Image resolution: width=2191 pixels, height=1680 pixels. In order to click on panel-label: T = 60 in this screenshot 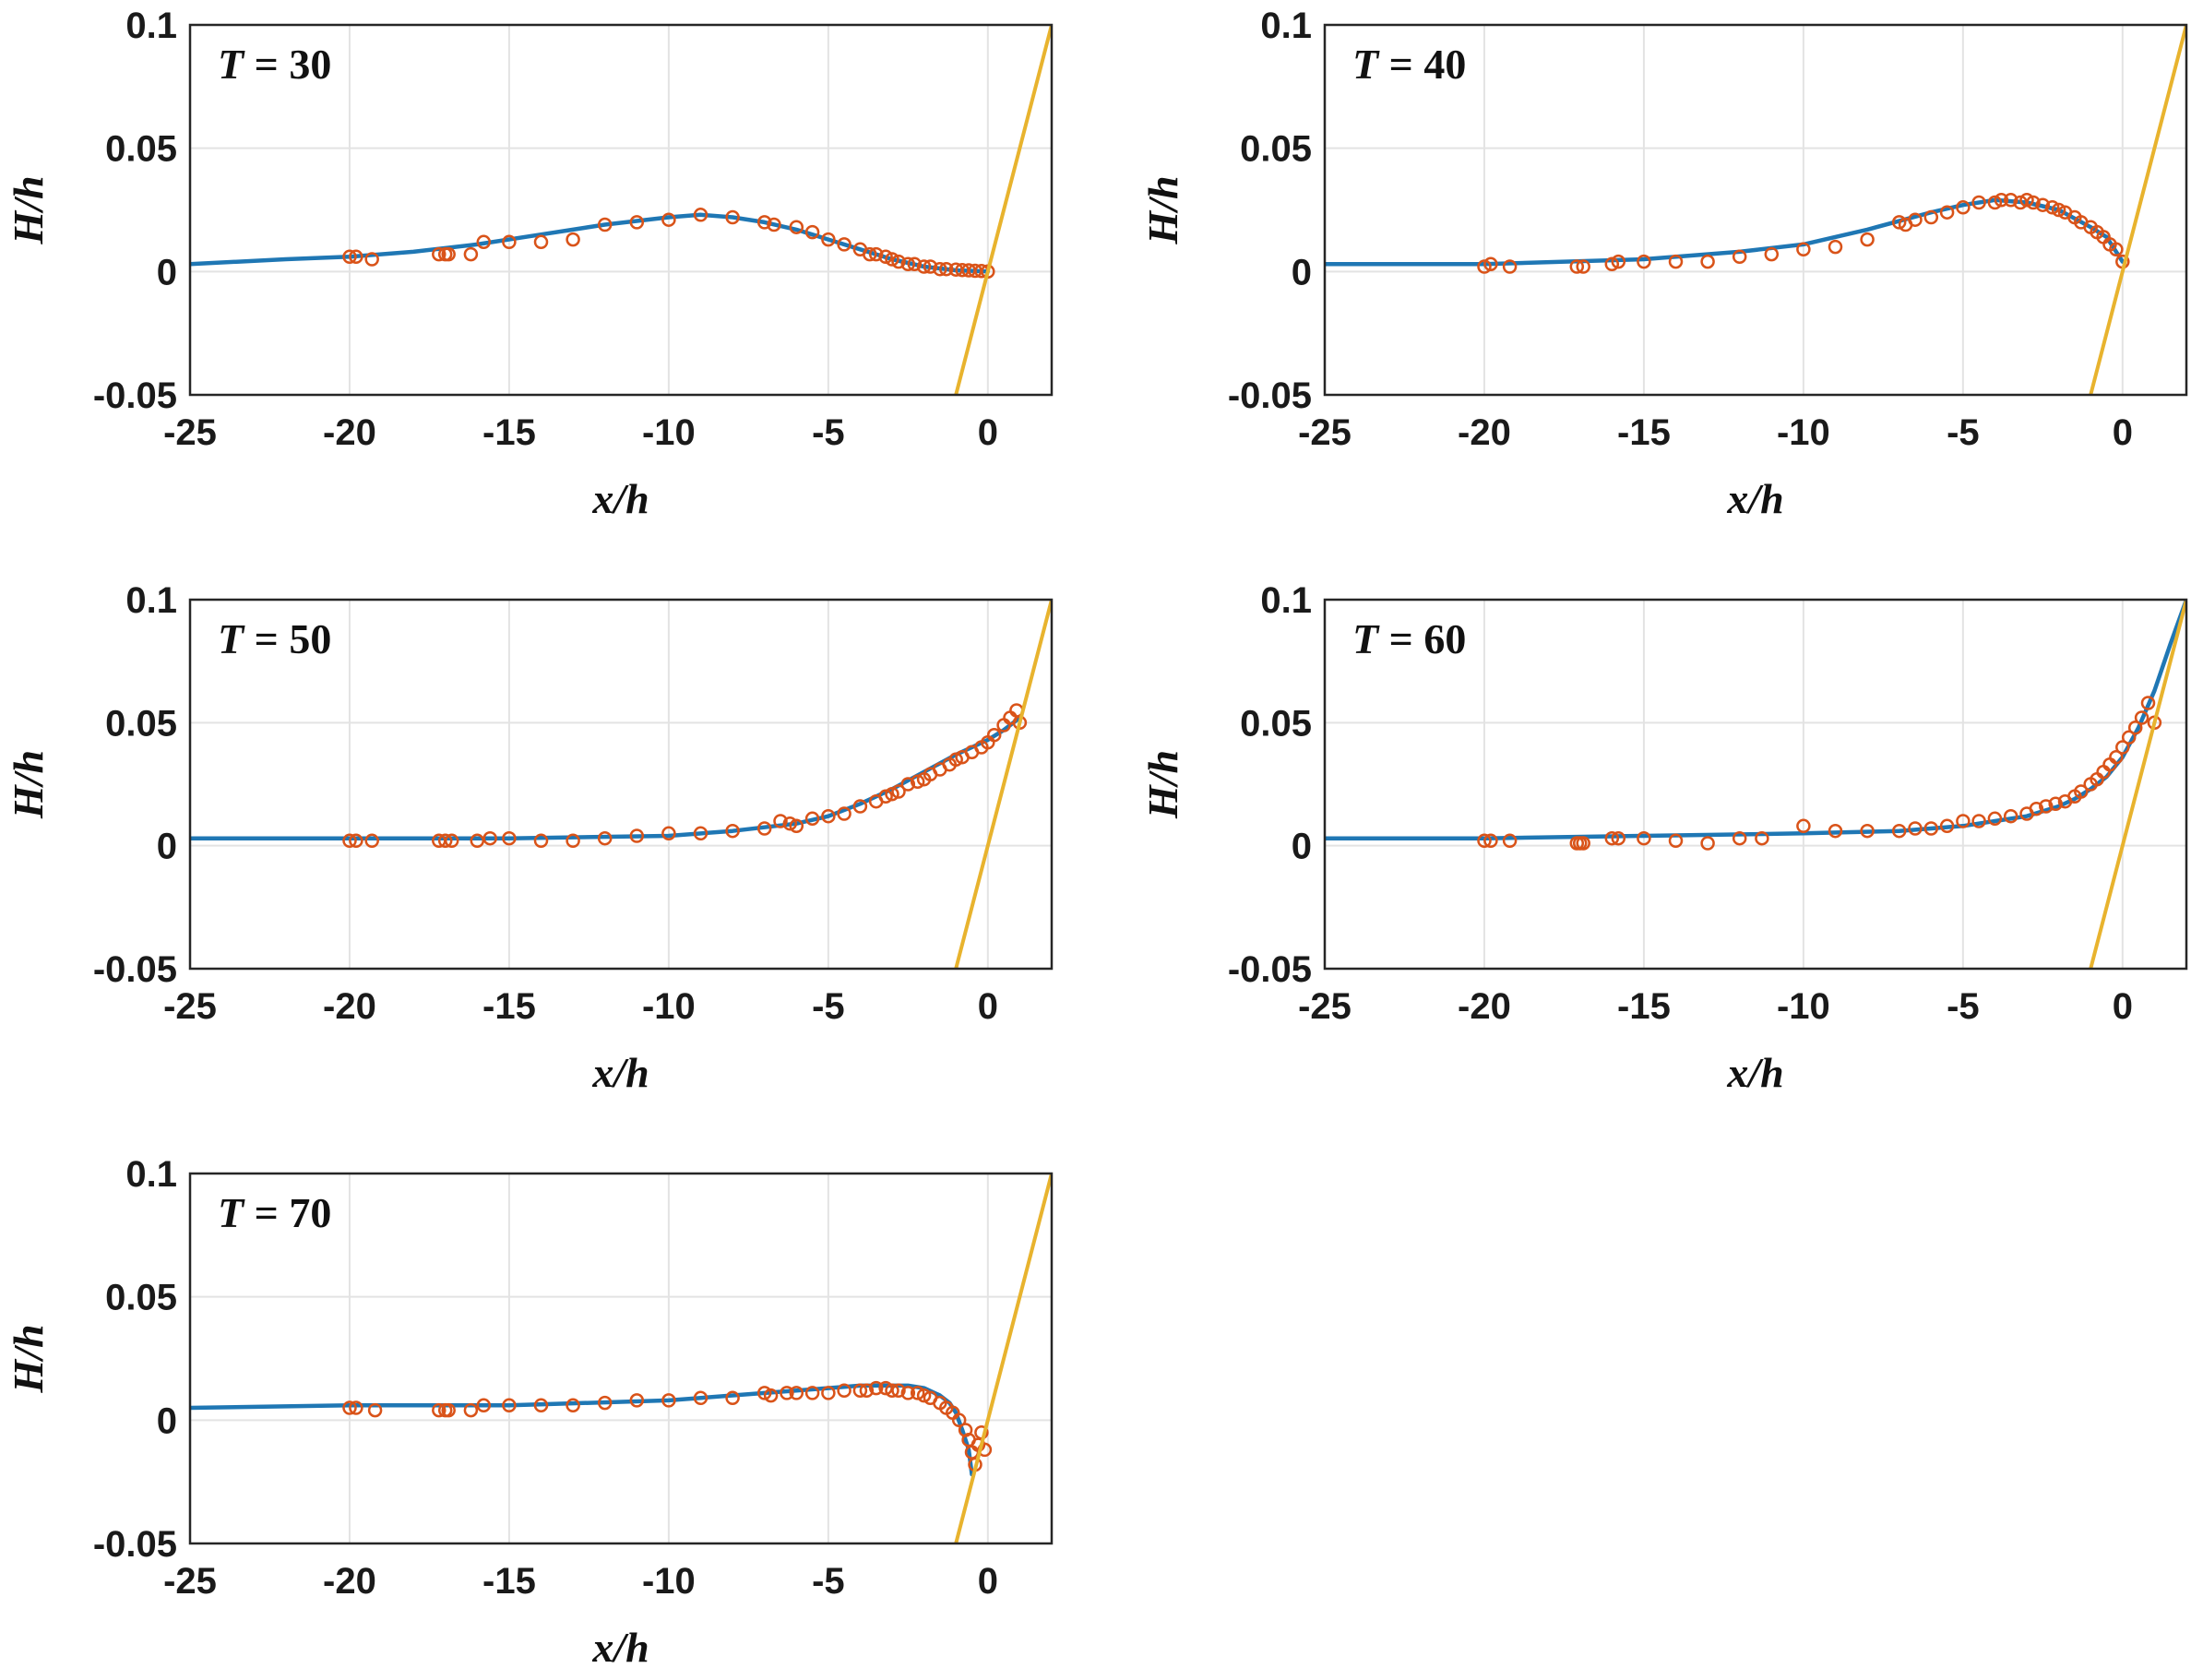, I will do `click(1409, 638)`.